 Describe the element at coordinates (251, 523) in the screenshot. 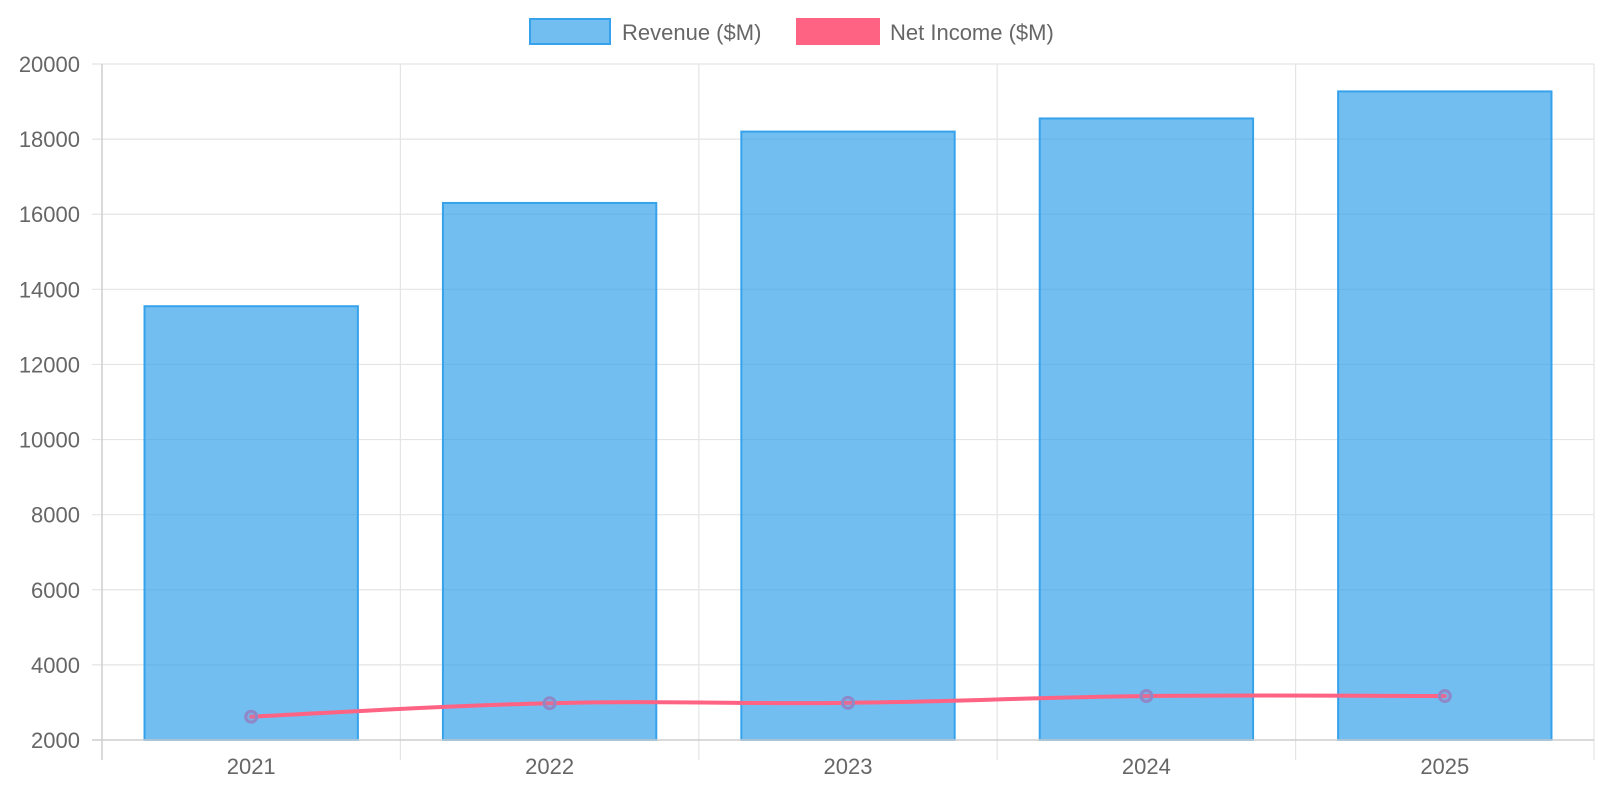

I see `bar-revenue-2021` at that location.